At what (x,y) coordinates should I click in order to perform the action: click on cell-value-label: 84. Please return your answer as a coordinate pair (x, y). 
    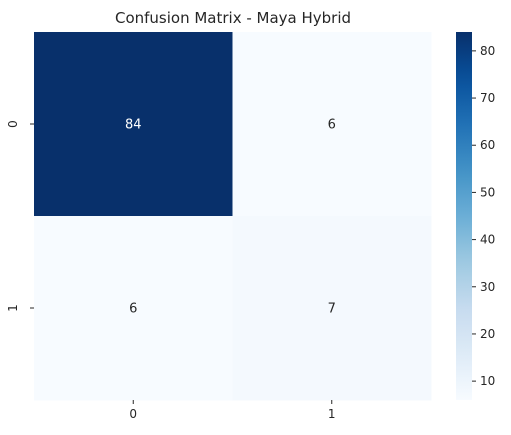
    Looking at the image, I should click on (133, 125).